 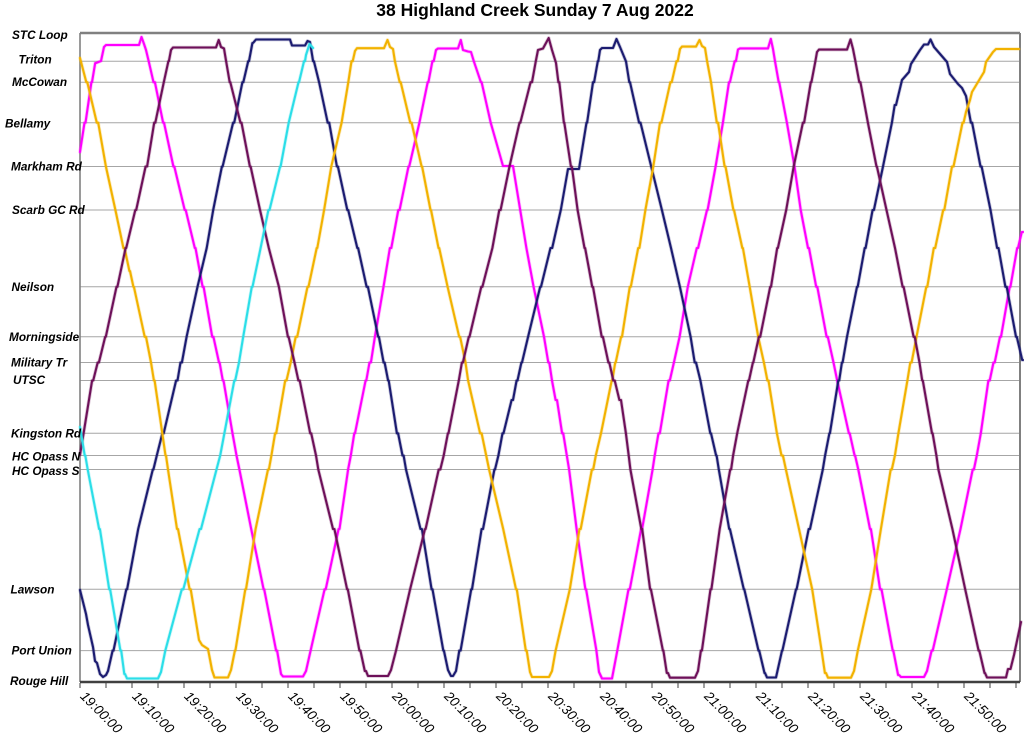 I want to click on svg-text: Rouge Hill, so click(x=39, y=681).